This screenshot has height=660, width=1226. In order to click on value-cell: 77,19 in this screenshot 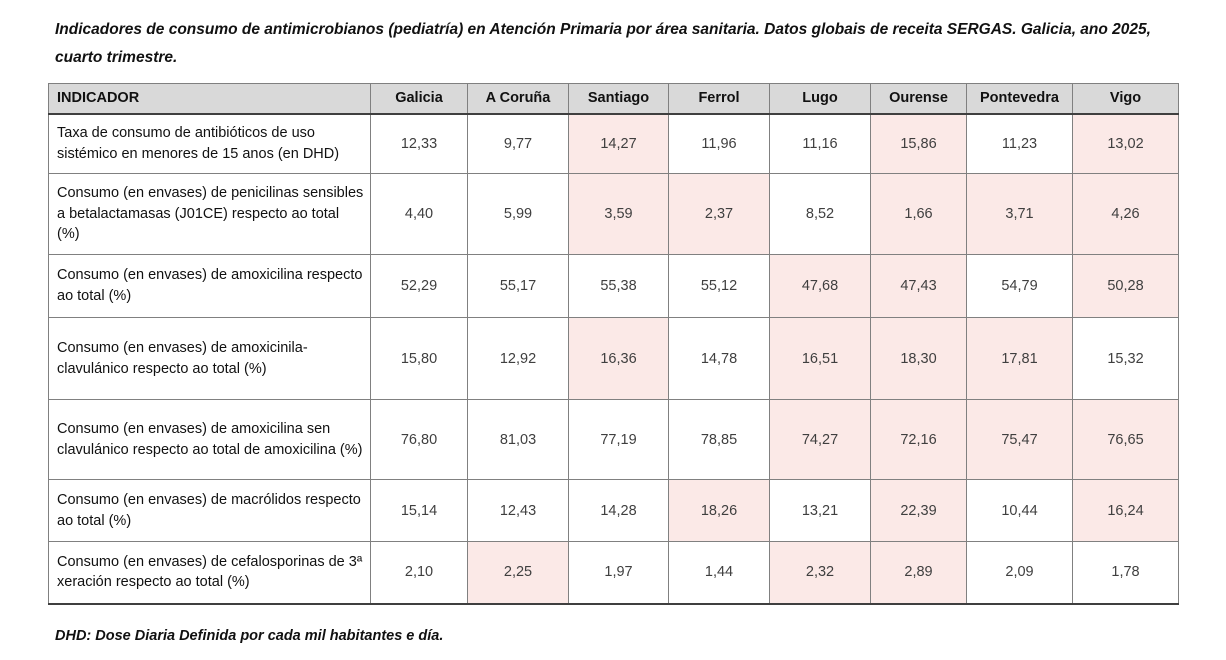, I will do `click(618, 439)`.